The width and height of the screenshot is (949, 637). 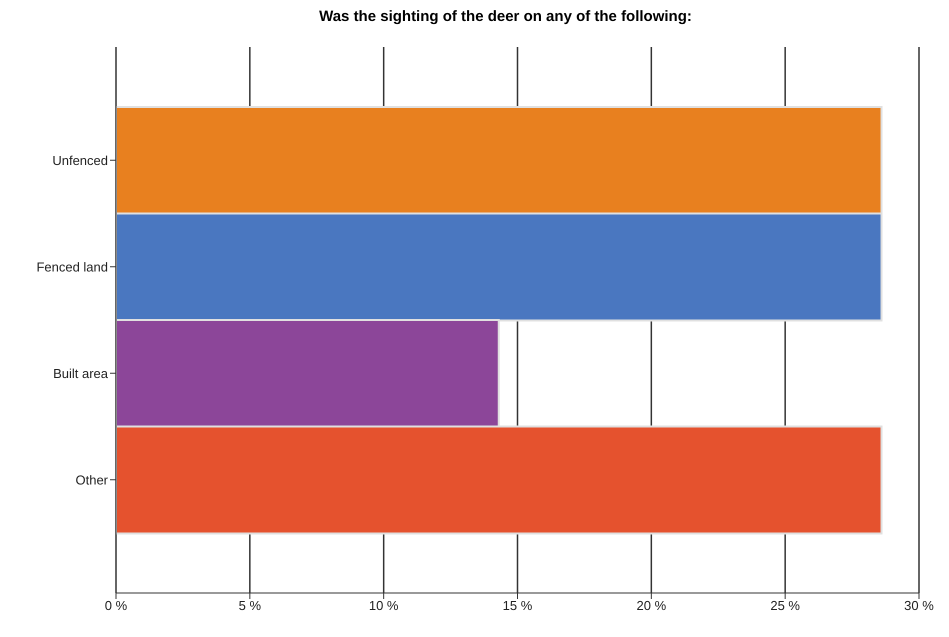 I want to click on x-tick-label: 10 %, so click(x=383, y=606).